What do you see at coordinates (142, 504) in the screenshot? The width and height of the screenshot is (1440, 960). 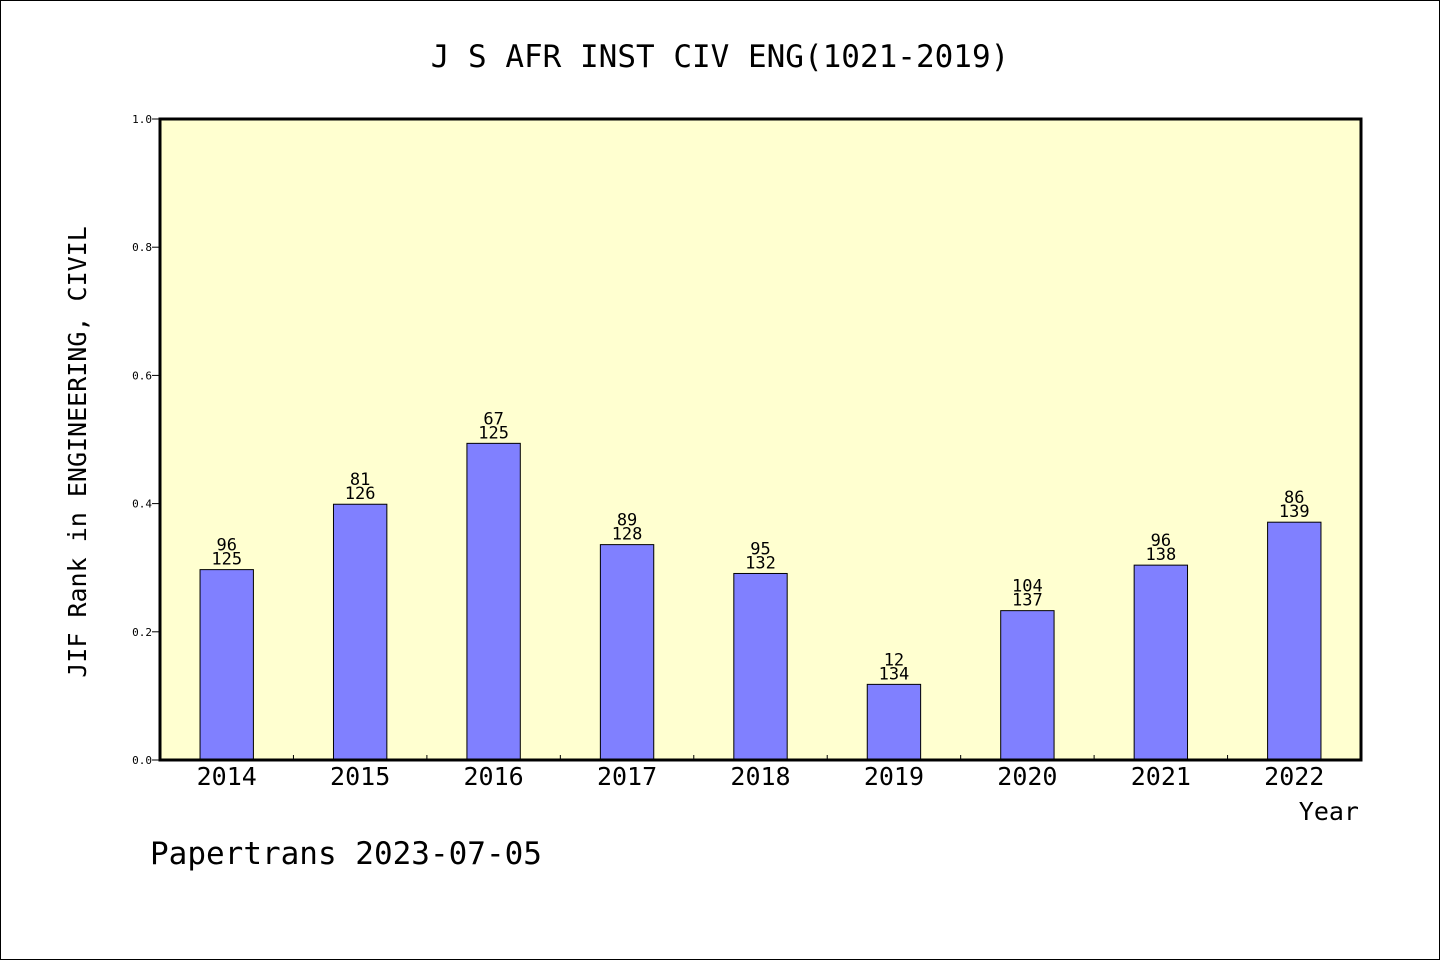 I see `y-tick-label: 0.4` at bounding box center [142, 504].